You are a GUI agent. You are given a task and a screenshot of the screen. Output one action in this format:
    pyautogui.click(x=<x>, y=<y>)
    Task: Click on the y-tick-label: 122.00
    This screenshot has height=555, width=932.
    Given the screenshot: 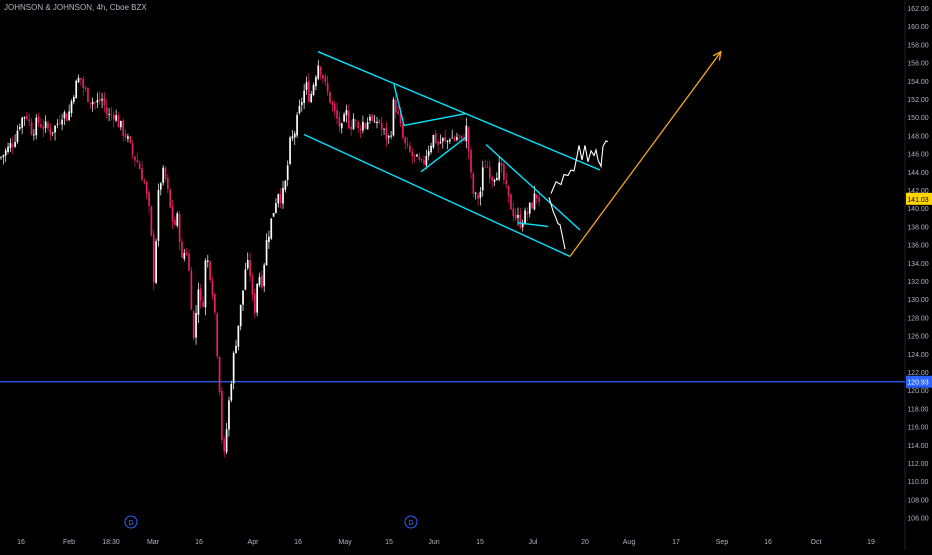 What is the action you would take?
    pyautogui.click(x=918, y=373)
    